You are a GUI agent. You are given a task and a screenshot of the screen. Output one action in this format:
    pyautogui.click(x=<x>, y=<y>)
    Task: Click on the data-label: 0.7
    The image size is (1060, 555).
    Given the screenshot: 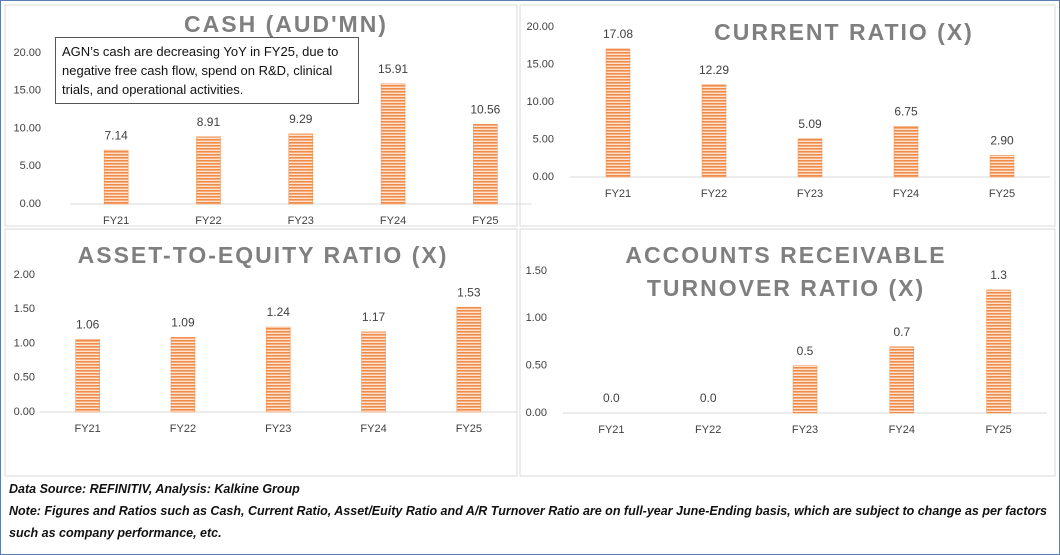 What is the action you would take?
    pyautogui.click(x=901, y=332)
    